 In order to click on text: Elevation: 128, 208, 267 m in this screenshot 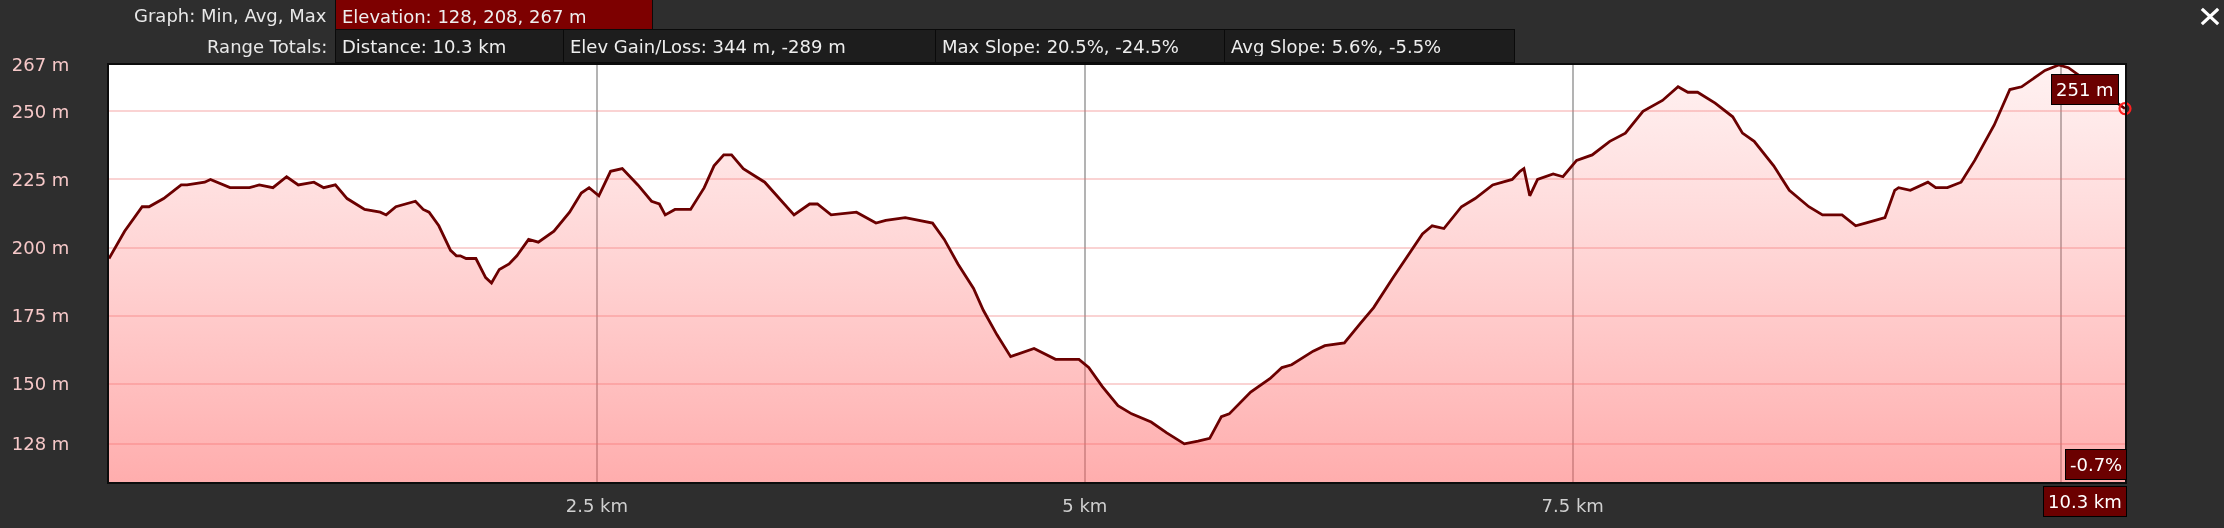, I will do `click(464, 16)`.